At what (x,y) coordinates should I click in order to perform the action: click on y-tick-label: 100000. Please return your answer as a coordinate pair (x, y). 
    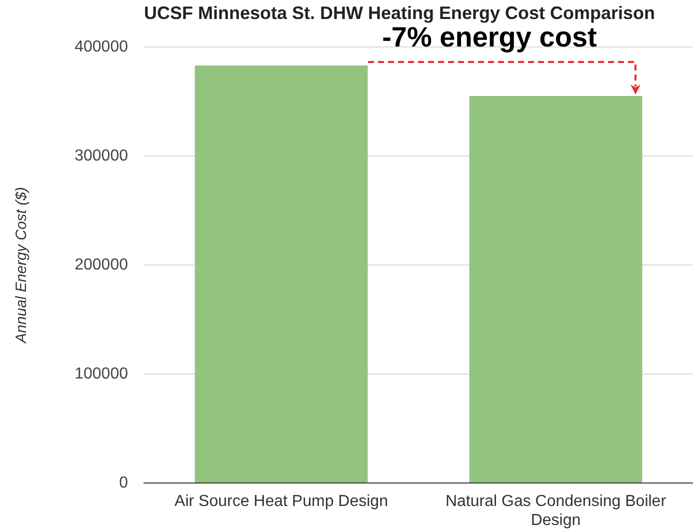
    Looking at the image, I should click on (101, 373).